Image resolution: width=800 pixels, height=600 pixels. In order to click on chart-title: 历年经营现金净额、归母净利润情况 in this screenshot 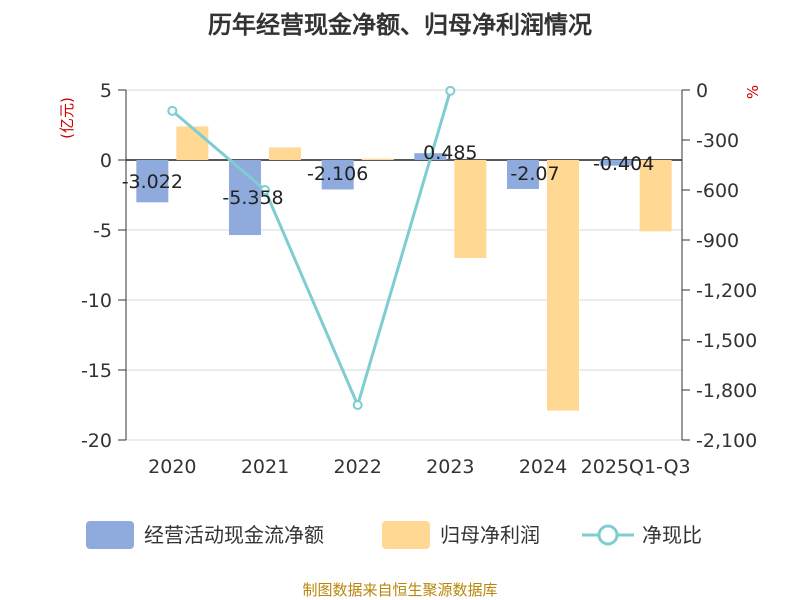, I will do `click(400, 25)`.